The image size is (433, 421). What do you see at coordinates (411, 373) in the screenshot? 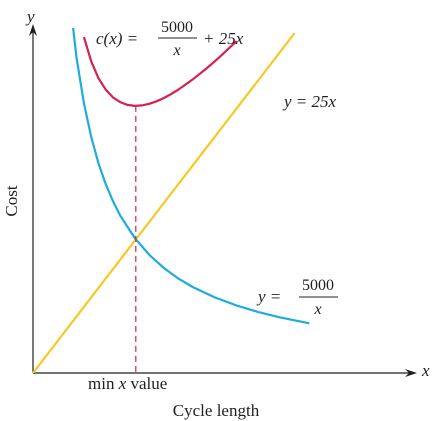
I see `x-axis-arrowhead` at bounding box center [411, 373].